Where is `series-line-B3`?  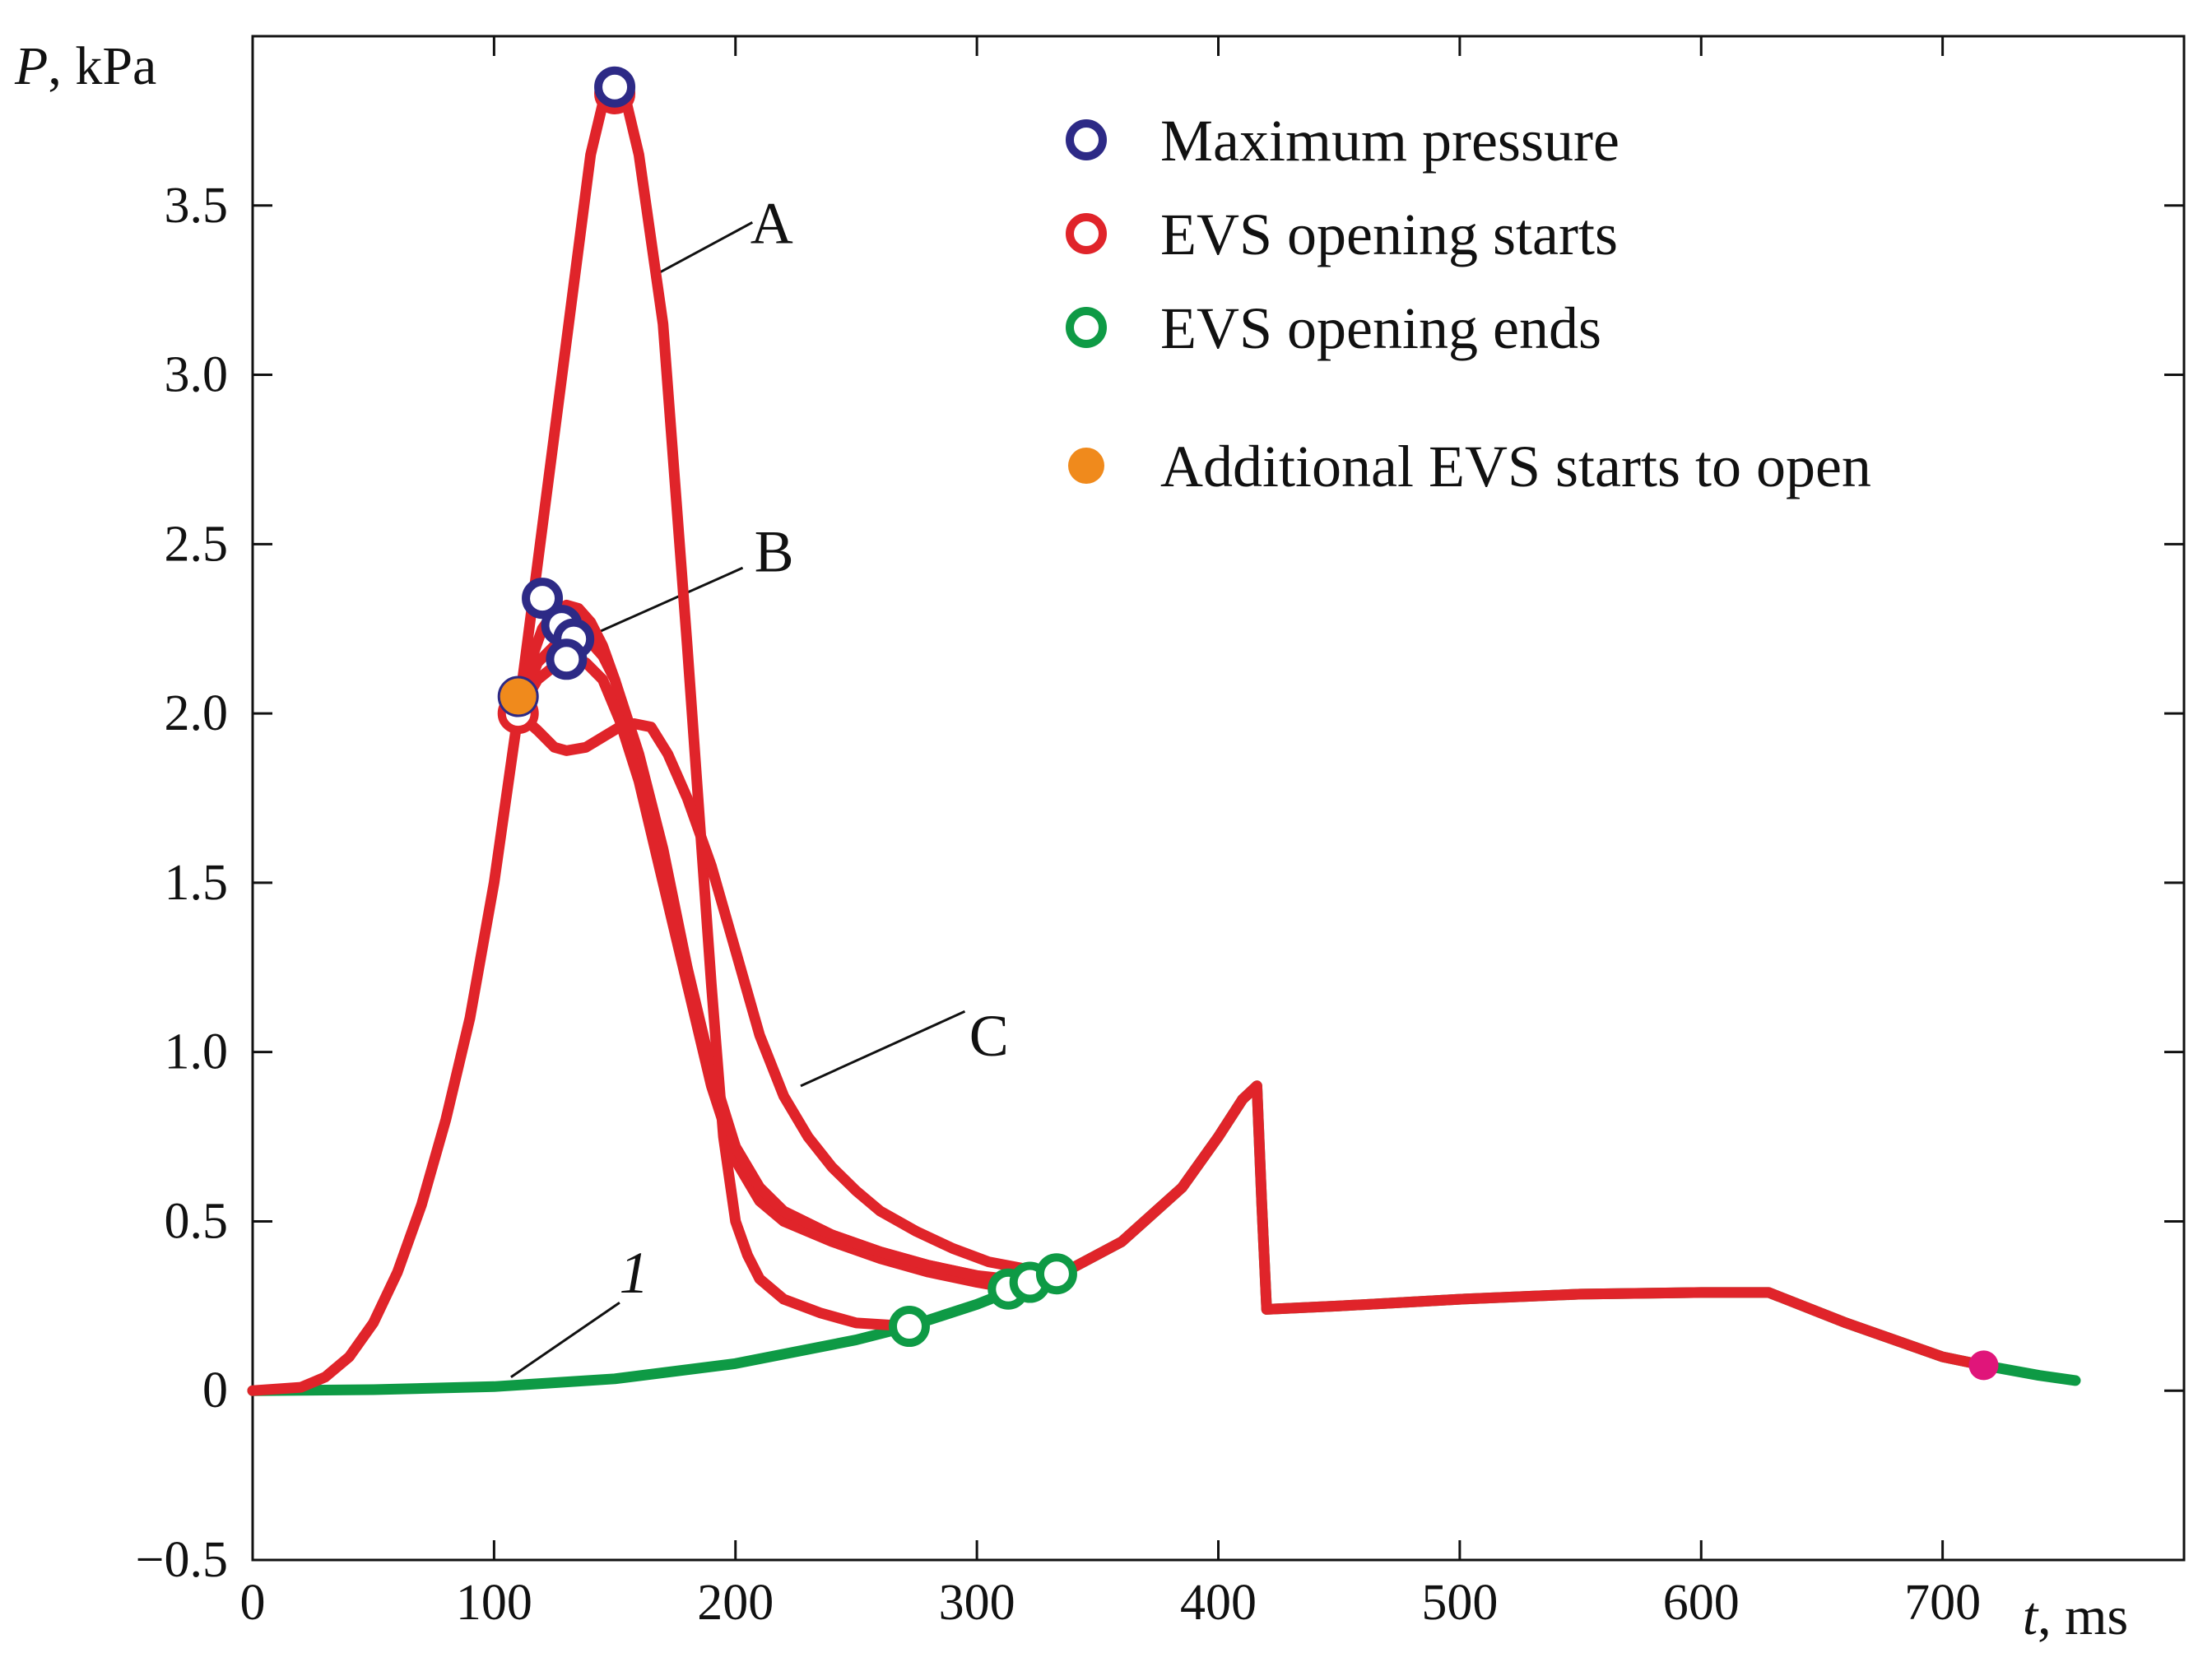 series-line-B3 is located at coordinates (778, 970).